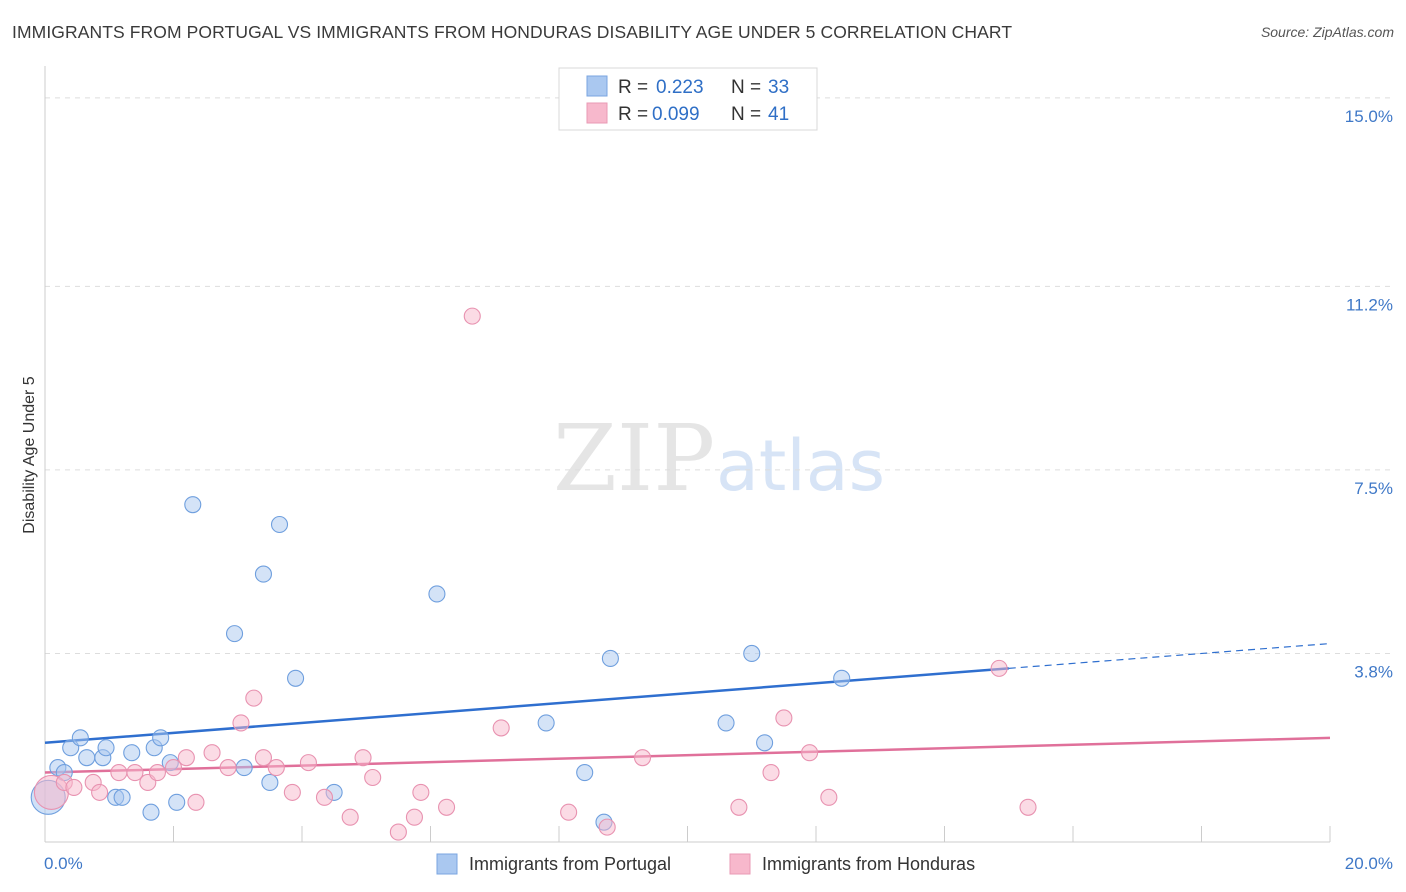 The image size is (1406, 892). What do you see at coordinates (1327, 32) in the screenshot?
I see `chart-source: Source: ZipAtlas.com` at bounding box center [1327, 32].